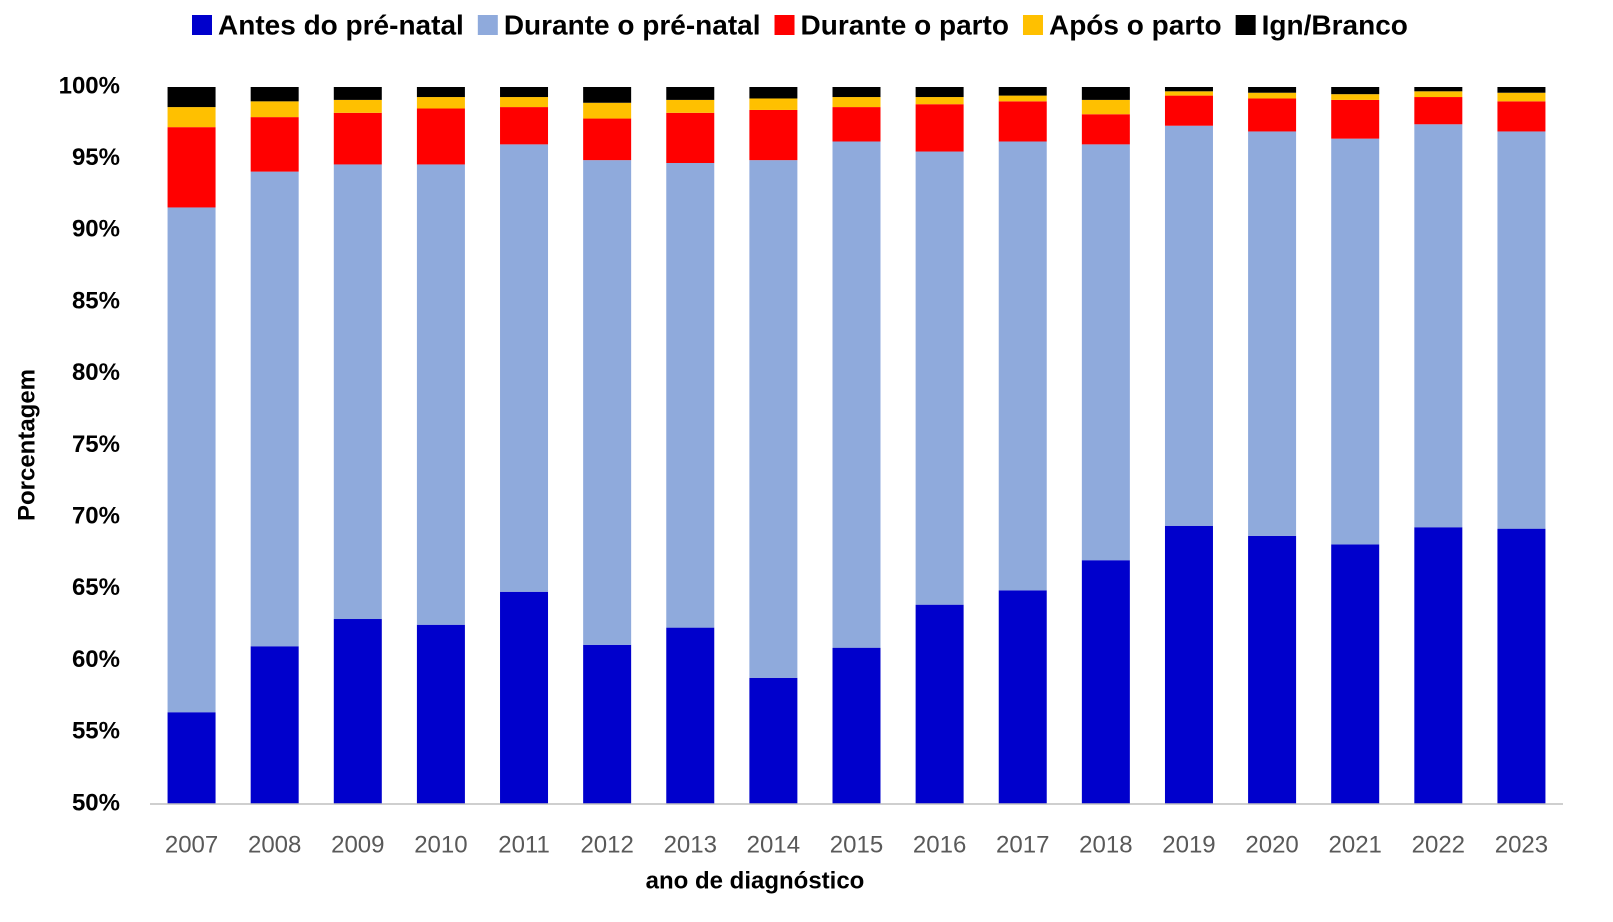 The image size is (1613, 922). What do you see at coordinates (274, 844) in the screenshot?
I see `x-tick-label: 2008` at bounding box center [274, 844].